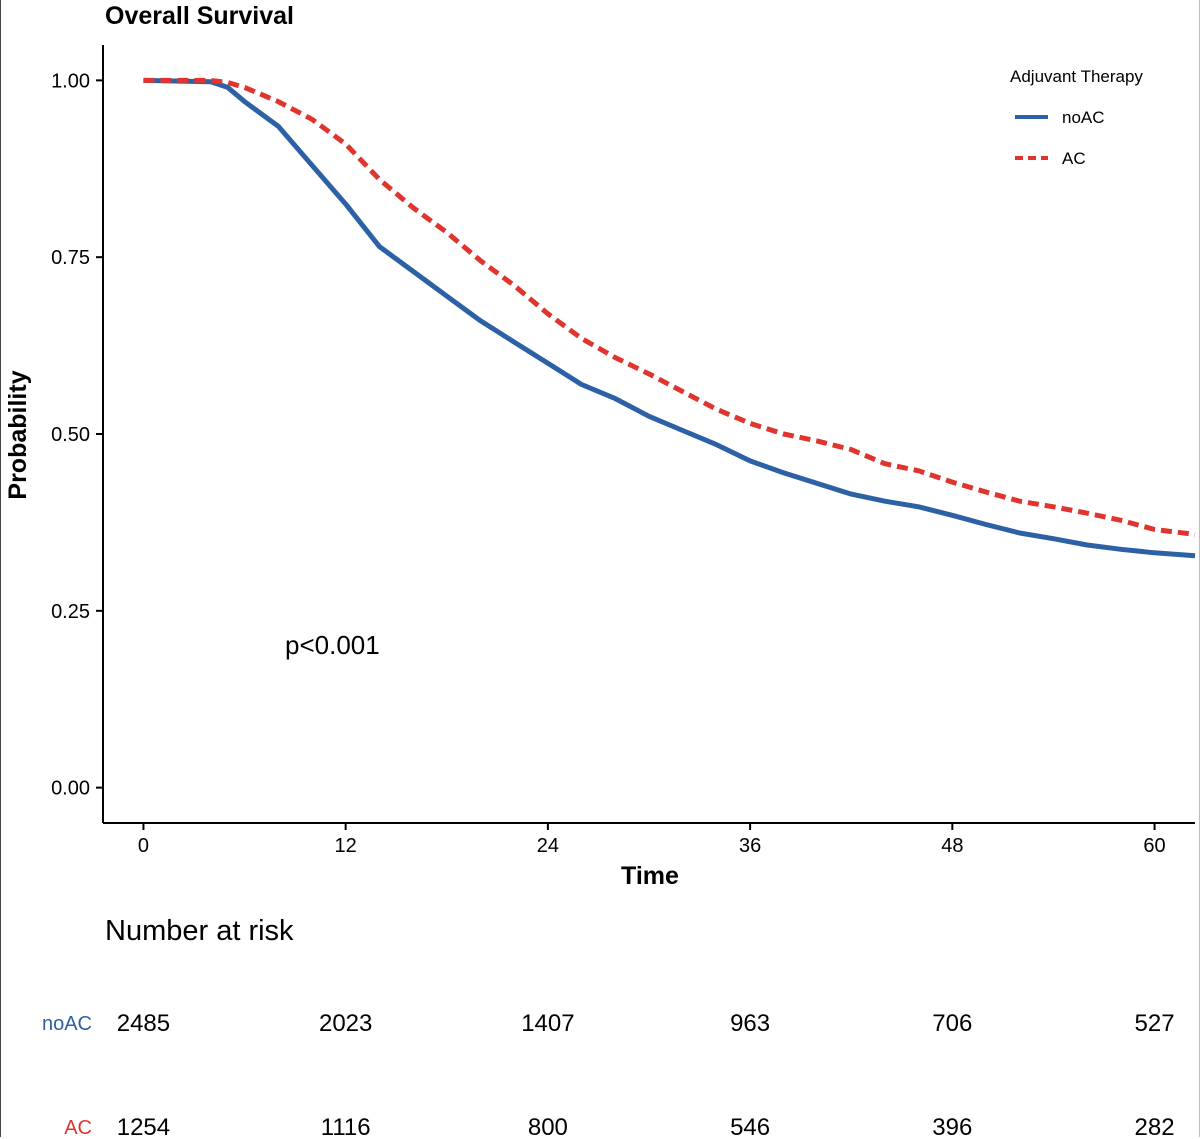 The width and height of the screenshot is (1200, 1139). What do you see at coordinates (952, 1023) in the screenshot?
I see `risk-cell: 706` at bounding box center [952, 1023].